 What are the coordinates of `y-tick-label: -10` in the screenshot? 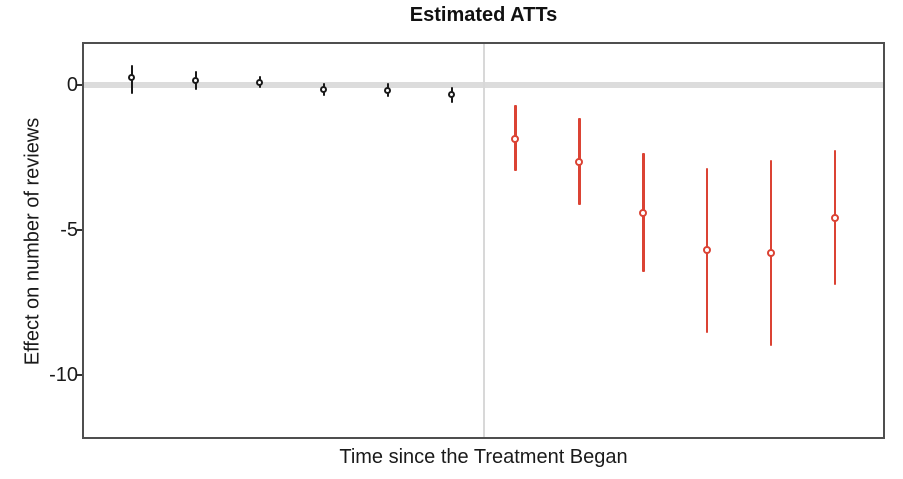 It's located at (63, 374).